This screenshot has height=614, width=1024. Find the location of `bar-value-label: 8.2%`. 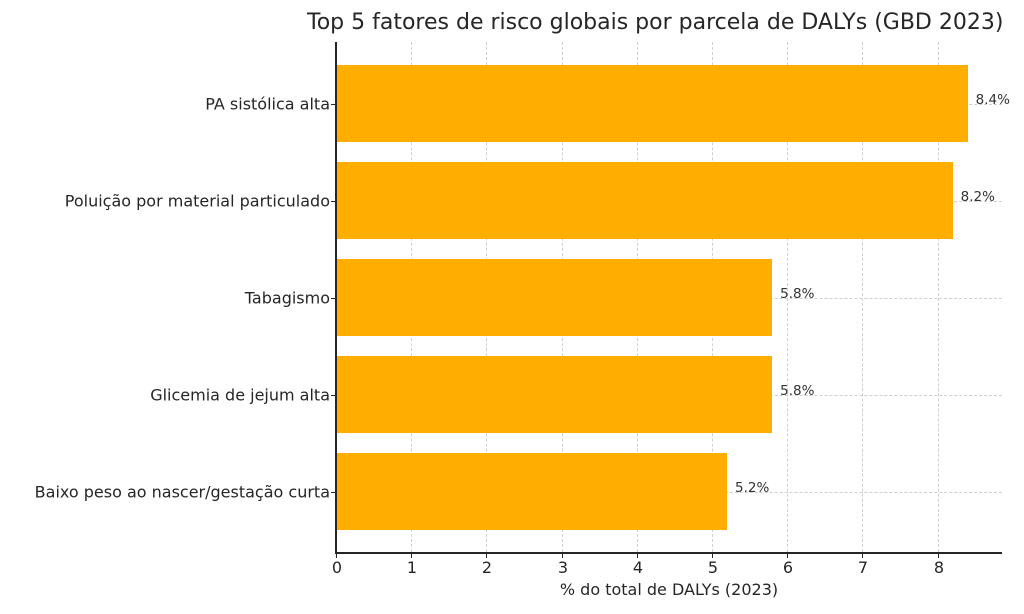

bar-value-label: 8.2% is located at coordinates (977, 196).